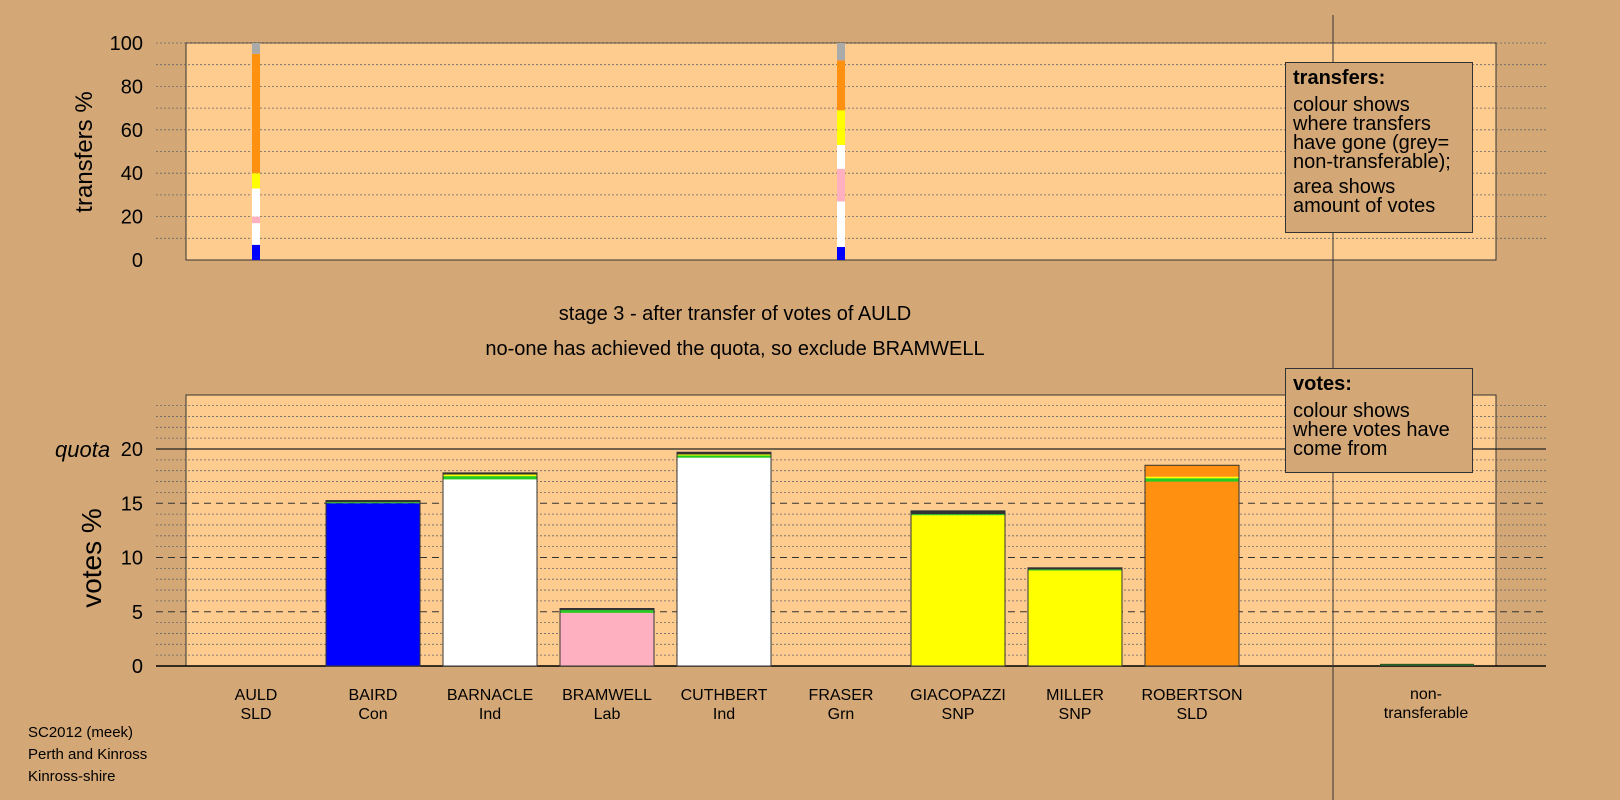 The width and height of the screenshot is (1620, 800). I want to click on nontransferable-bar, so click(1427, 664).